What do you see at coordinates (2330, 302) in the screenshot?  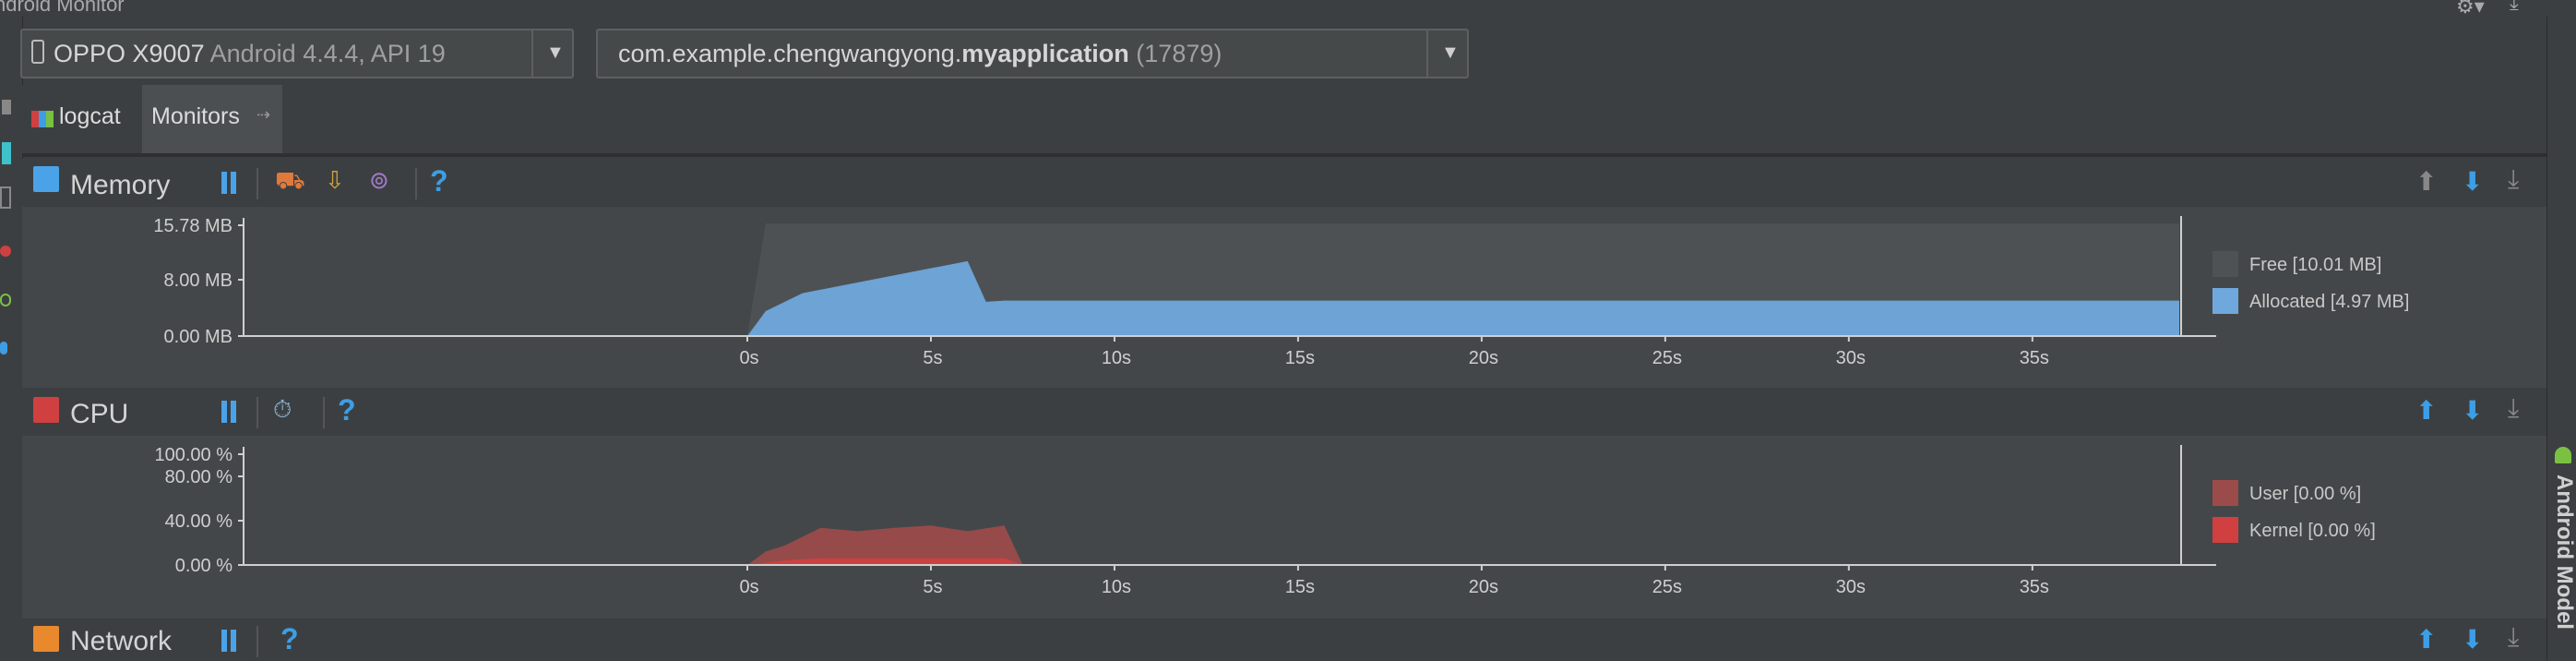 I see `legend-allocated: Allocated [4.97 MB]` at bounding box center [2330, 302].